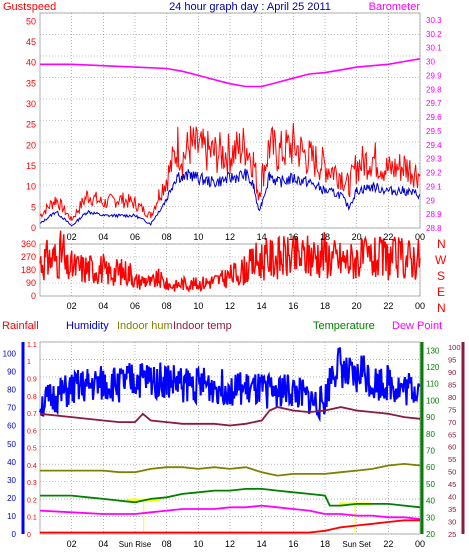 This screenshot has width=469, height=555. What do you see at coordinates (10, 354) in the screenshot?
I see `humidity-y-tick: 100` at bounding box center [10, 354].